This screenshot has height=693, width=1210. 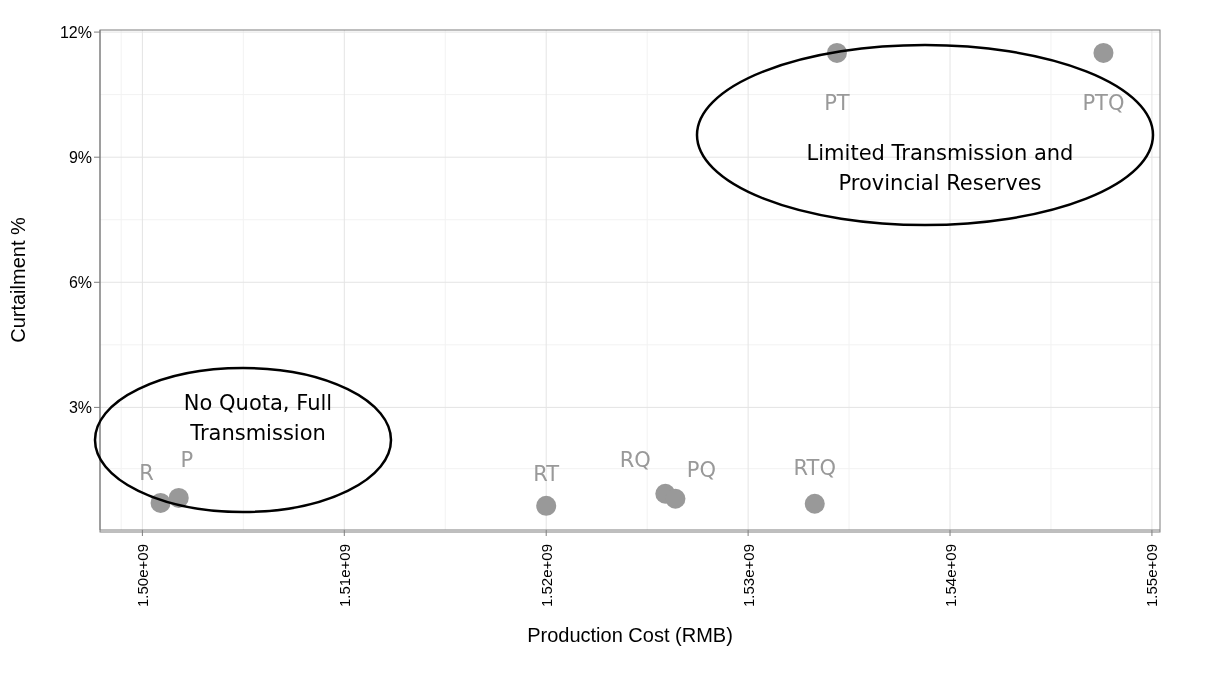 What do you see at coordinates (80, 282) in the screenshot?
I see `y-tick-label: 6%` at bounding box center [80, 282].